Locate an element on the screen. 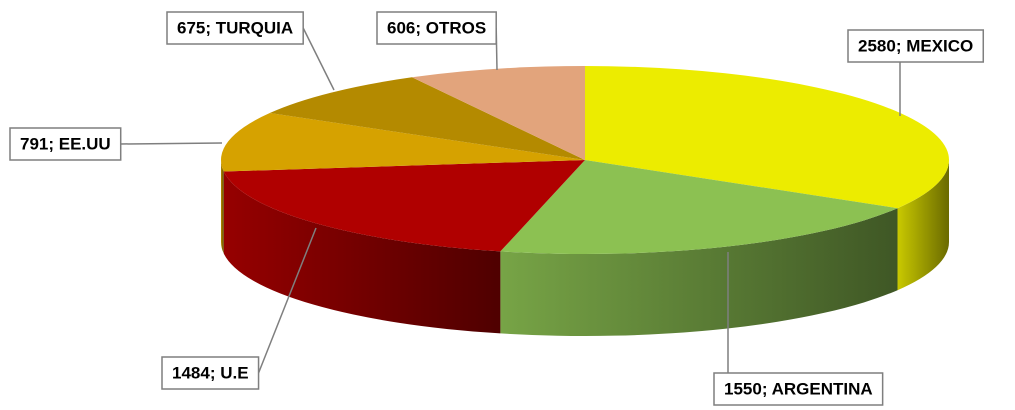  data-label: 1550; ARGENTINA is located at coordinates (798, 388).